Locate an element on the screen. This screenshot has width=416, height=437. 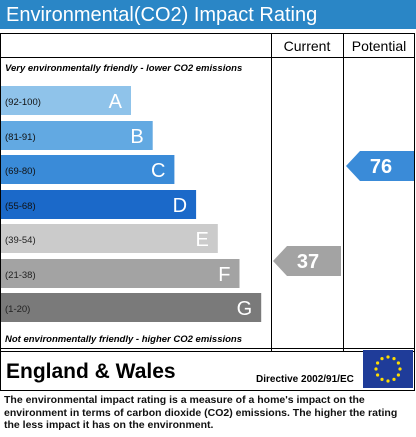
band-range: (21-38) is located at coordinates (20, 275).